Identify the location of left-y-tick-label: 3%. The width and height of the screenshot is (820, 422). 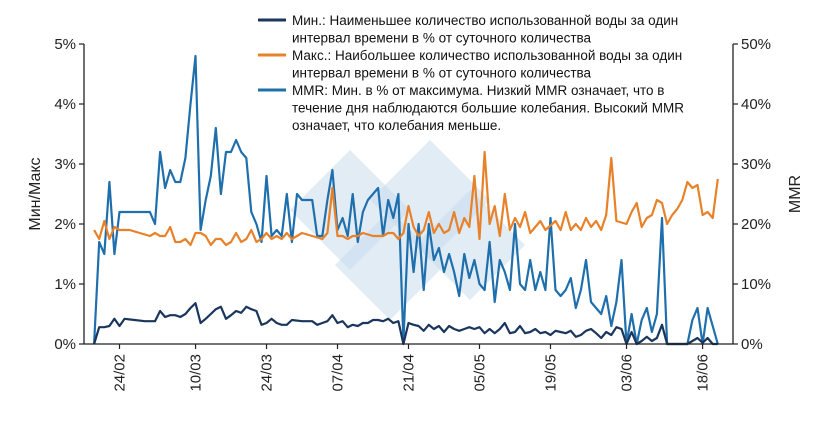
(65, 164).